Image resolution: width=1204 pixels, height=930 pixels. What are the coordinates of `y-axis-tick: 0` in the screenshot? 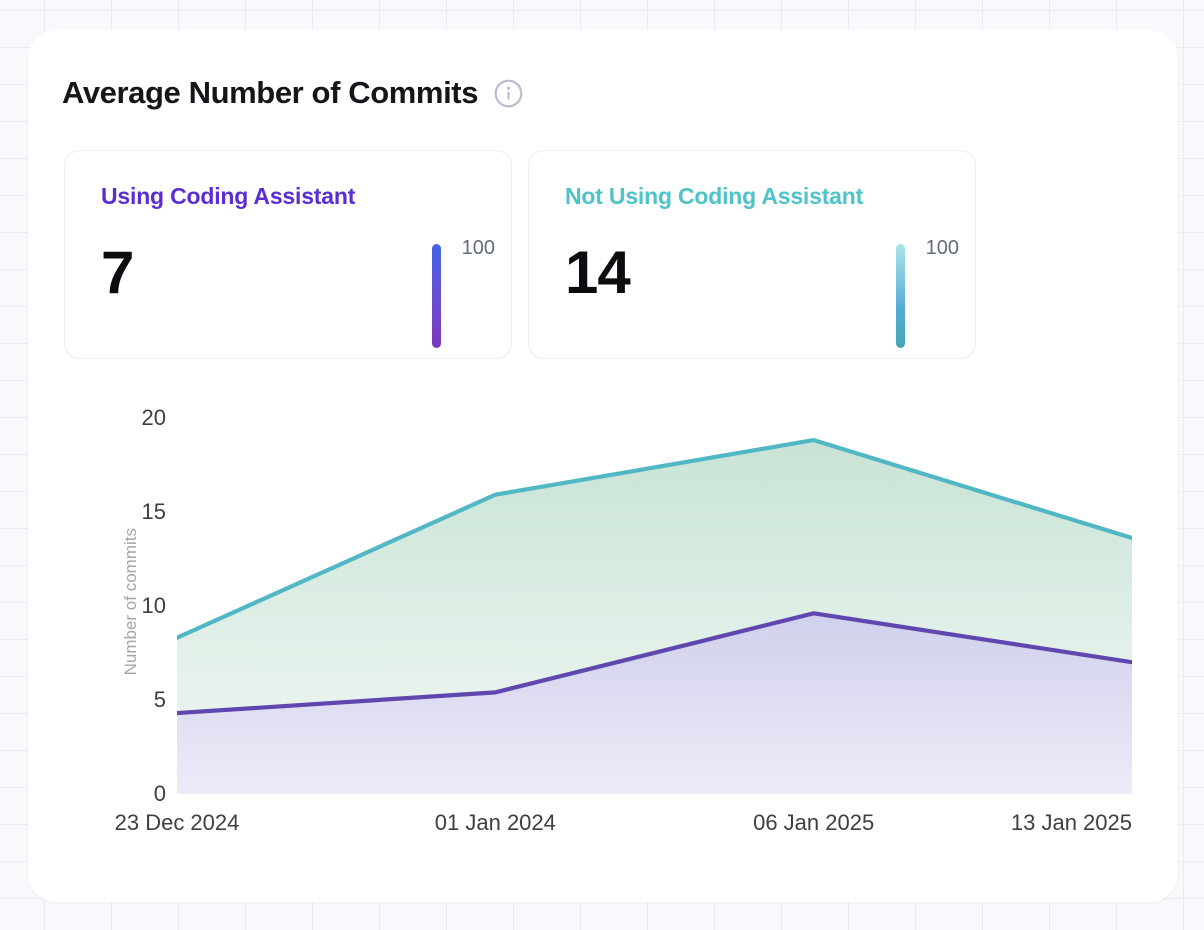 It's located at (159, 793).